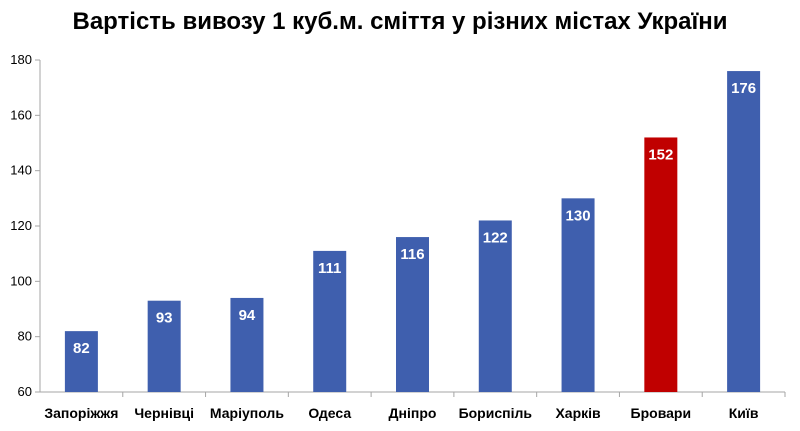 The width and height of the screenshot is (800, 431). Describe the element at coordinates (329, 268) in the screenshot. I see `data-label: 111` at that location.